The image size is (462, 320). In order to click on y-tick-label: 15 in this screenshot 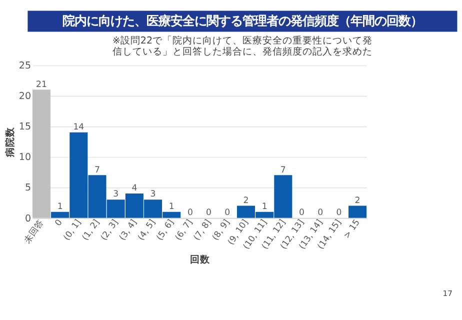, I will do `click(25, 127)`.